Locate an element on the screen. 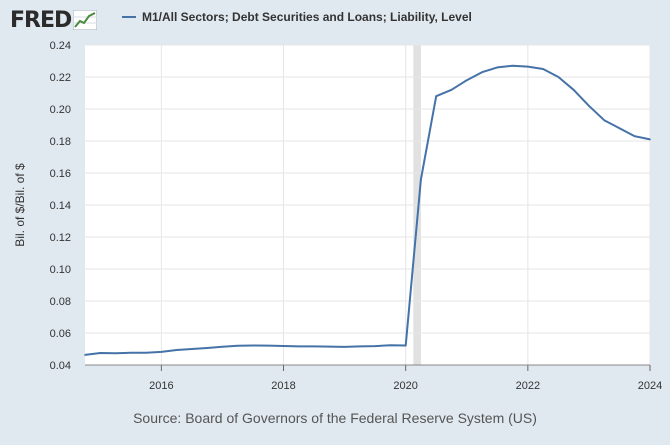 The width and height of the screenshot is (670, 445). y-tick-label: 0.22 is located at coordinates (60, 78).